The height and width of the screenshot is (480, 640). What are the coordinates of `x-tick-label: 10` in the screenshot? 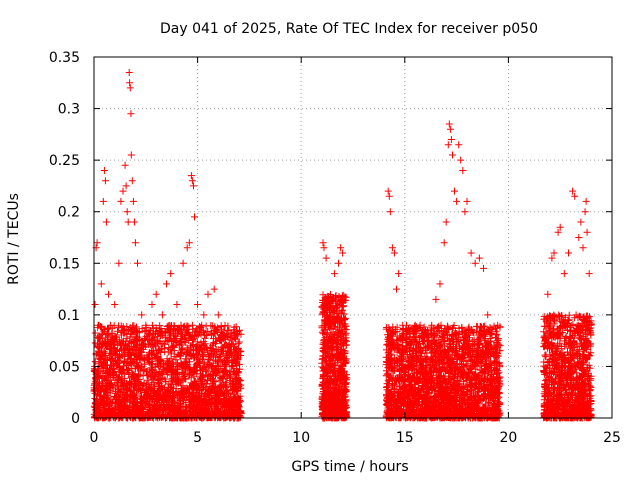 It's located at (301, 438).